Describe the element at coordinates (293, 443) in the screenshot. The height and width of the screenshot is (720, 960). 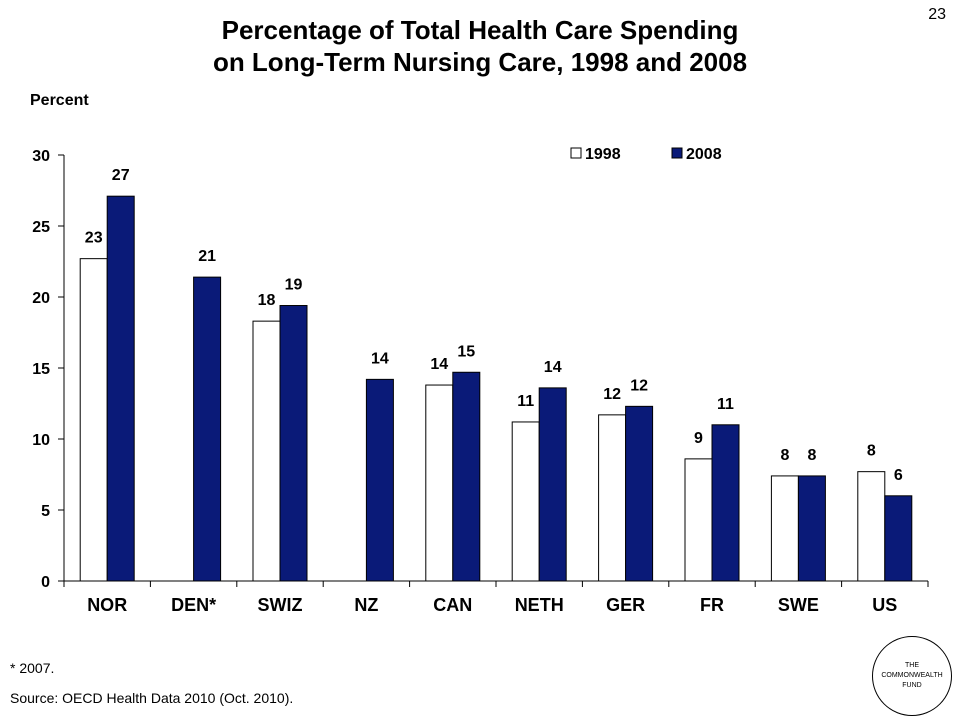
I see `bar-2008-SWIZ` at that location.